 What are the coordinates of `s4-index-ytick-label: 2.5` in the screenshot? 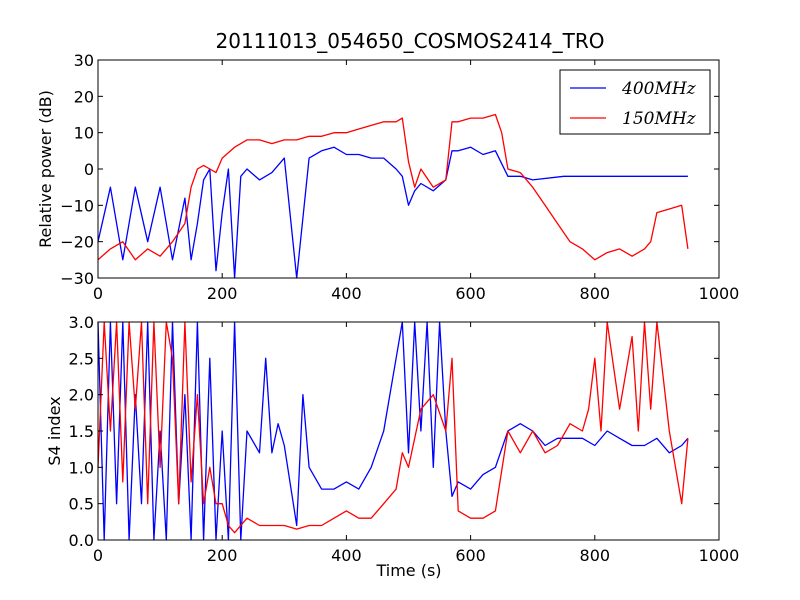 It's located at (81, 358).